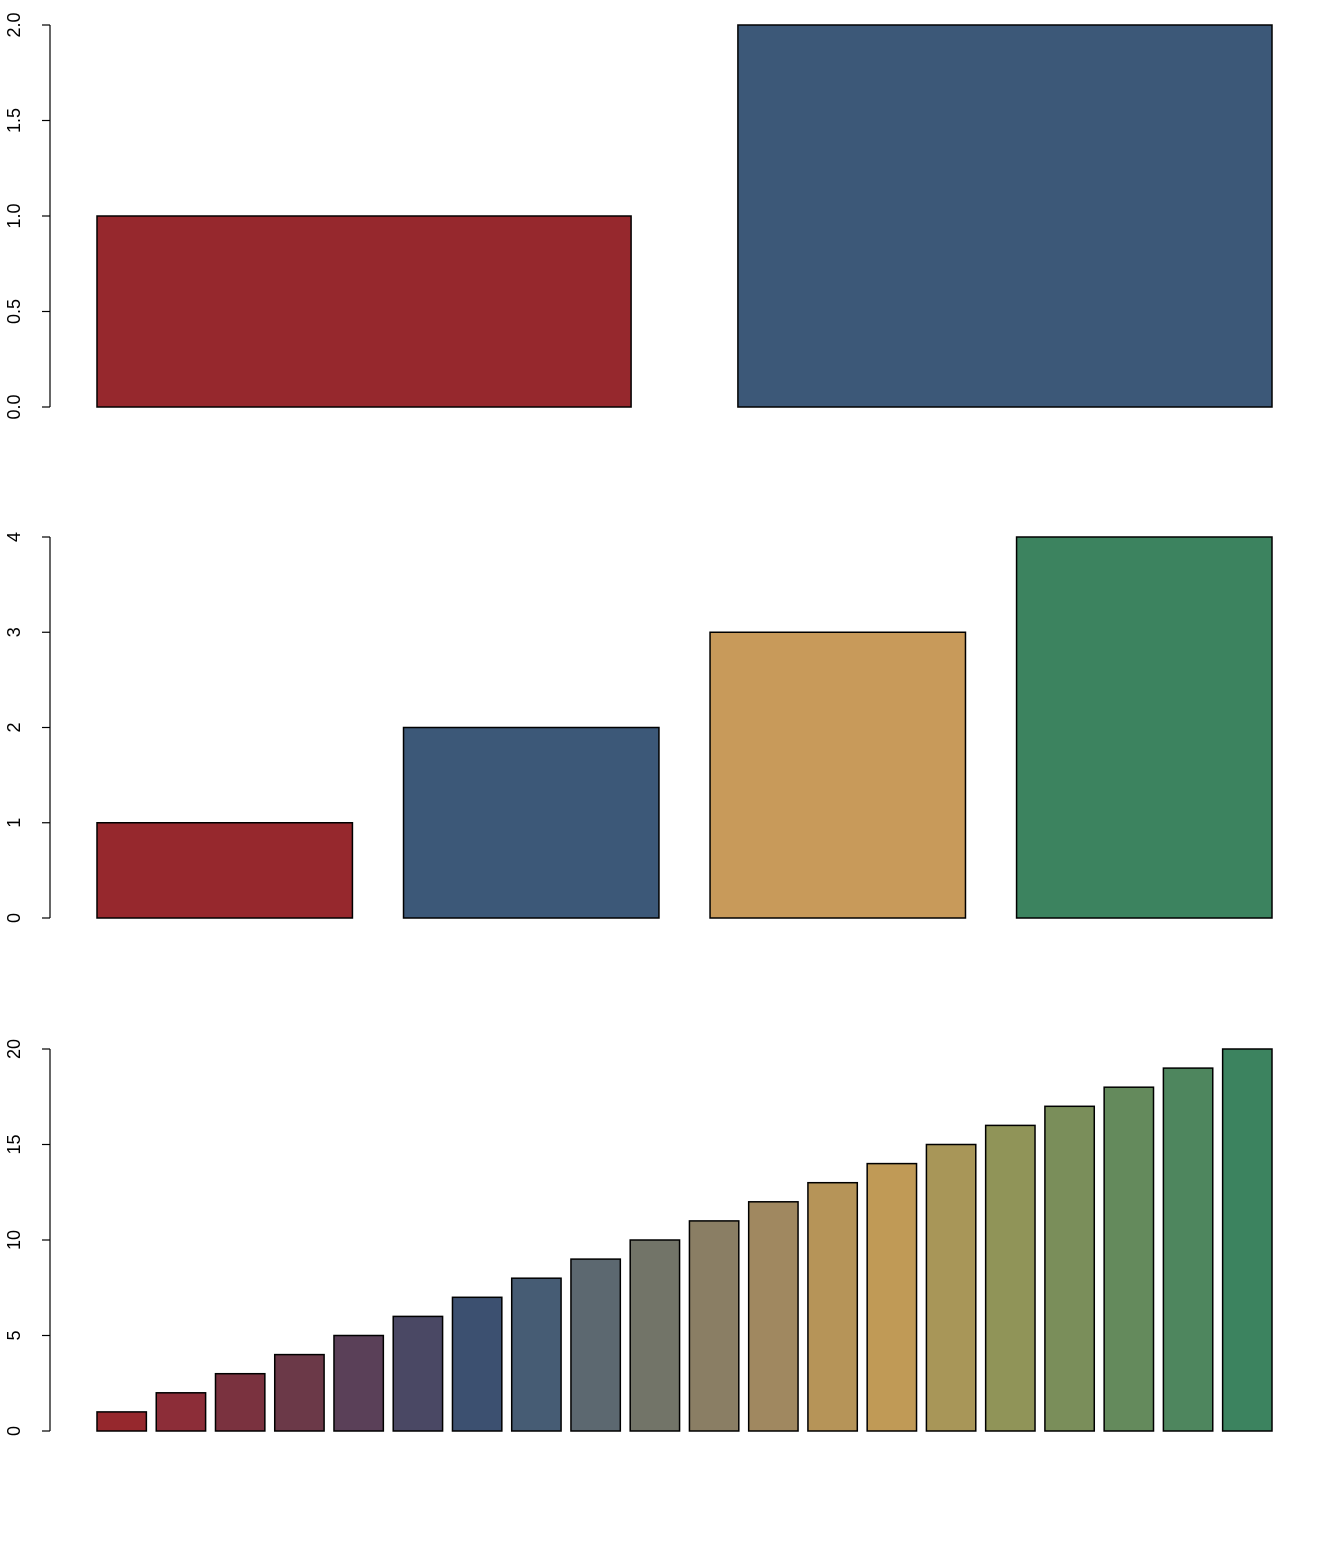  What do you see at coordinates (14, 632) in the screenshot?
I see `y-tick-label: 3` at bounding box center [14, 632].